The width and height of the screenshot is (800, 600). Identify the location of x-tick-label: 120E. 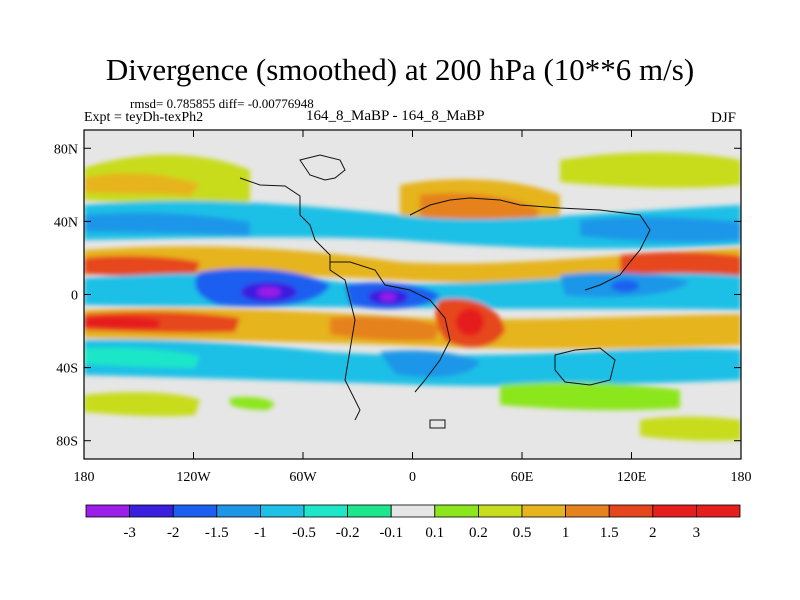
(632, 477).